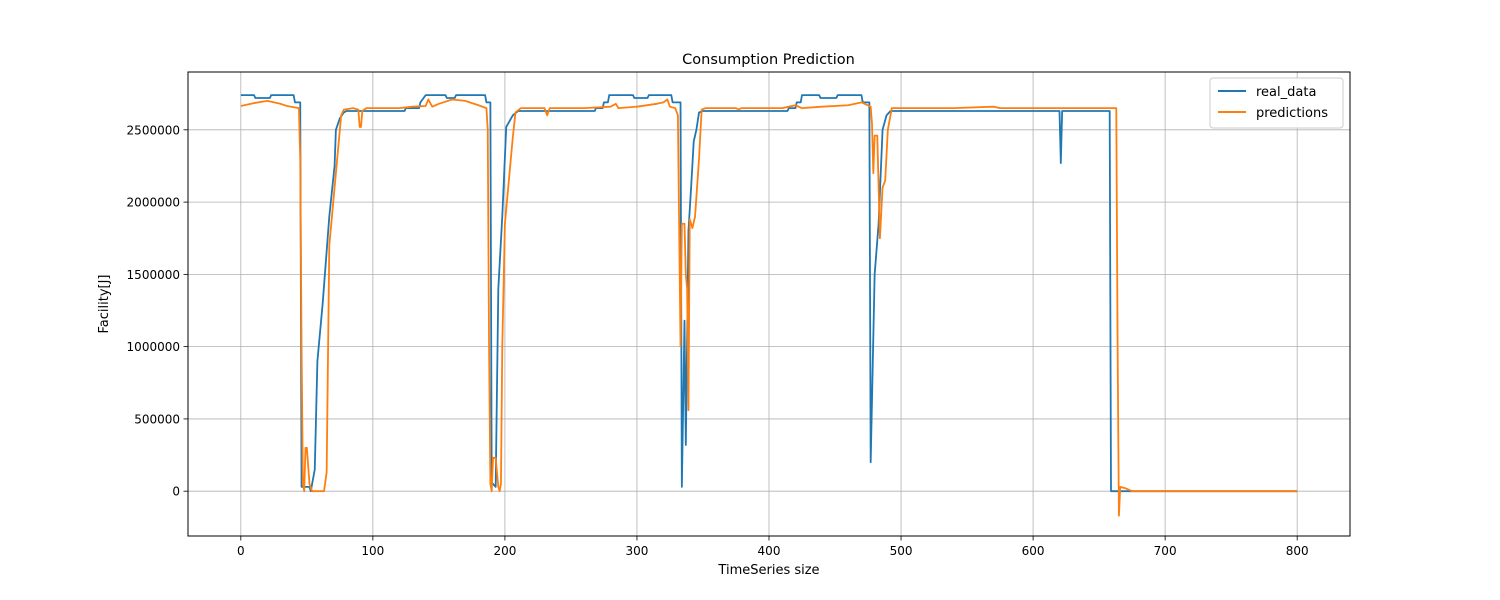  I want to click on y-tick-label: 0, so click(176, 492).